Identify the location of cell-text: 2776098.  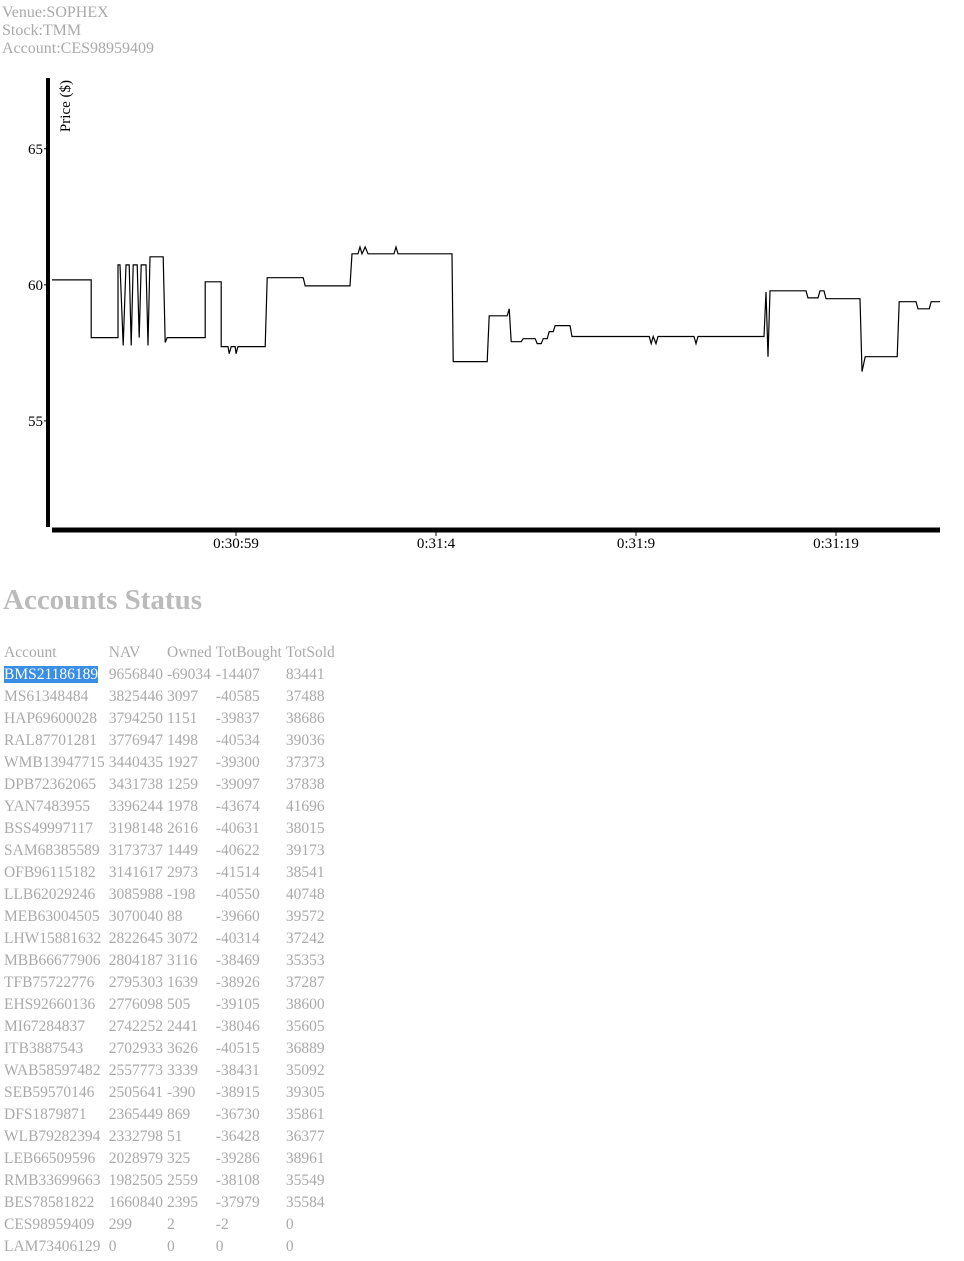
(135, 1004).